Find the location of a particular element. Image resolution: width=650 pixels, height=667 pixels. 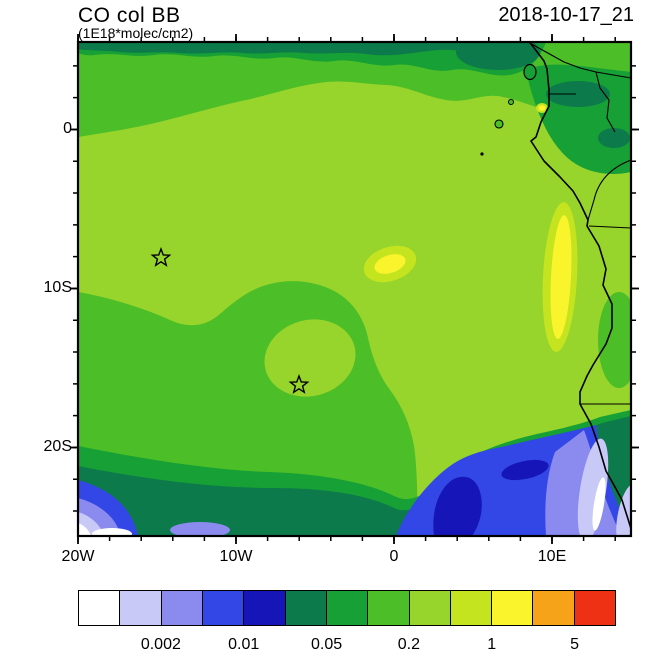

colorbar-tick-label: 5 is located at coordinates (575, 644).